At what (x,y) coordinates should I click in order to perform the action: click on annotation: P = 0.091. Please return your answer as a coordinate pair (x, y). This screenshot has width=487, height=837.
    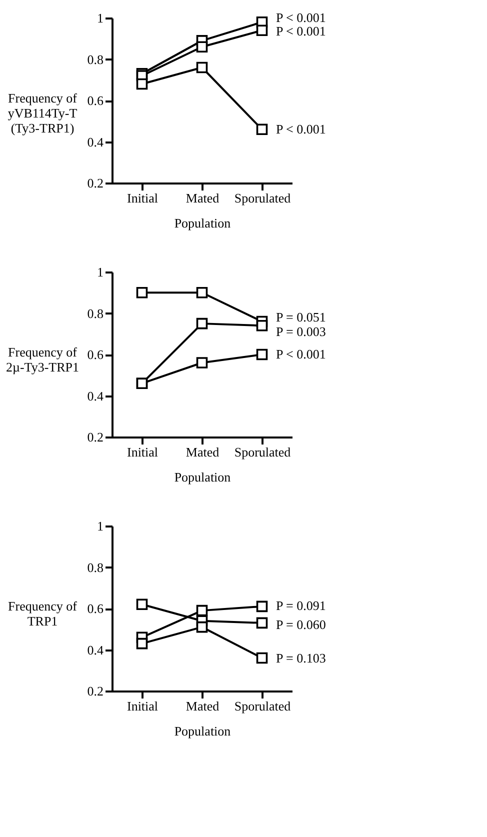
    Looking at the image, I should click on (301, 605).